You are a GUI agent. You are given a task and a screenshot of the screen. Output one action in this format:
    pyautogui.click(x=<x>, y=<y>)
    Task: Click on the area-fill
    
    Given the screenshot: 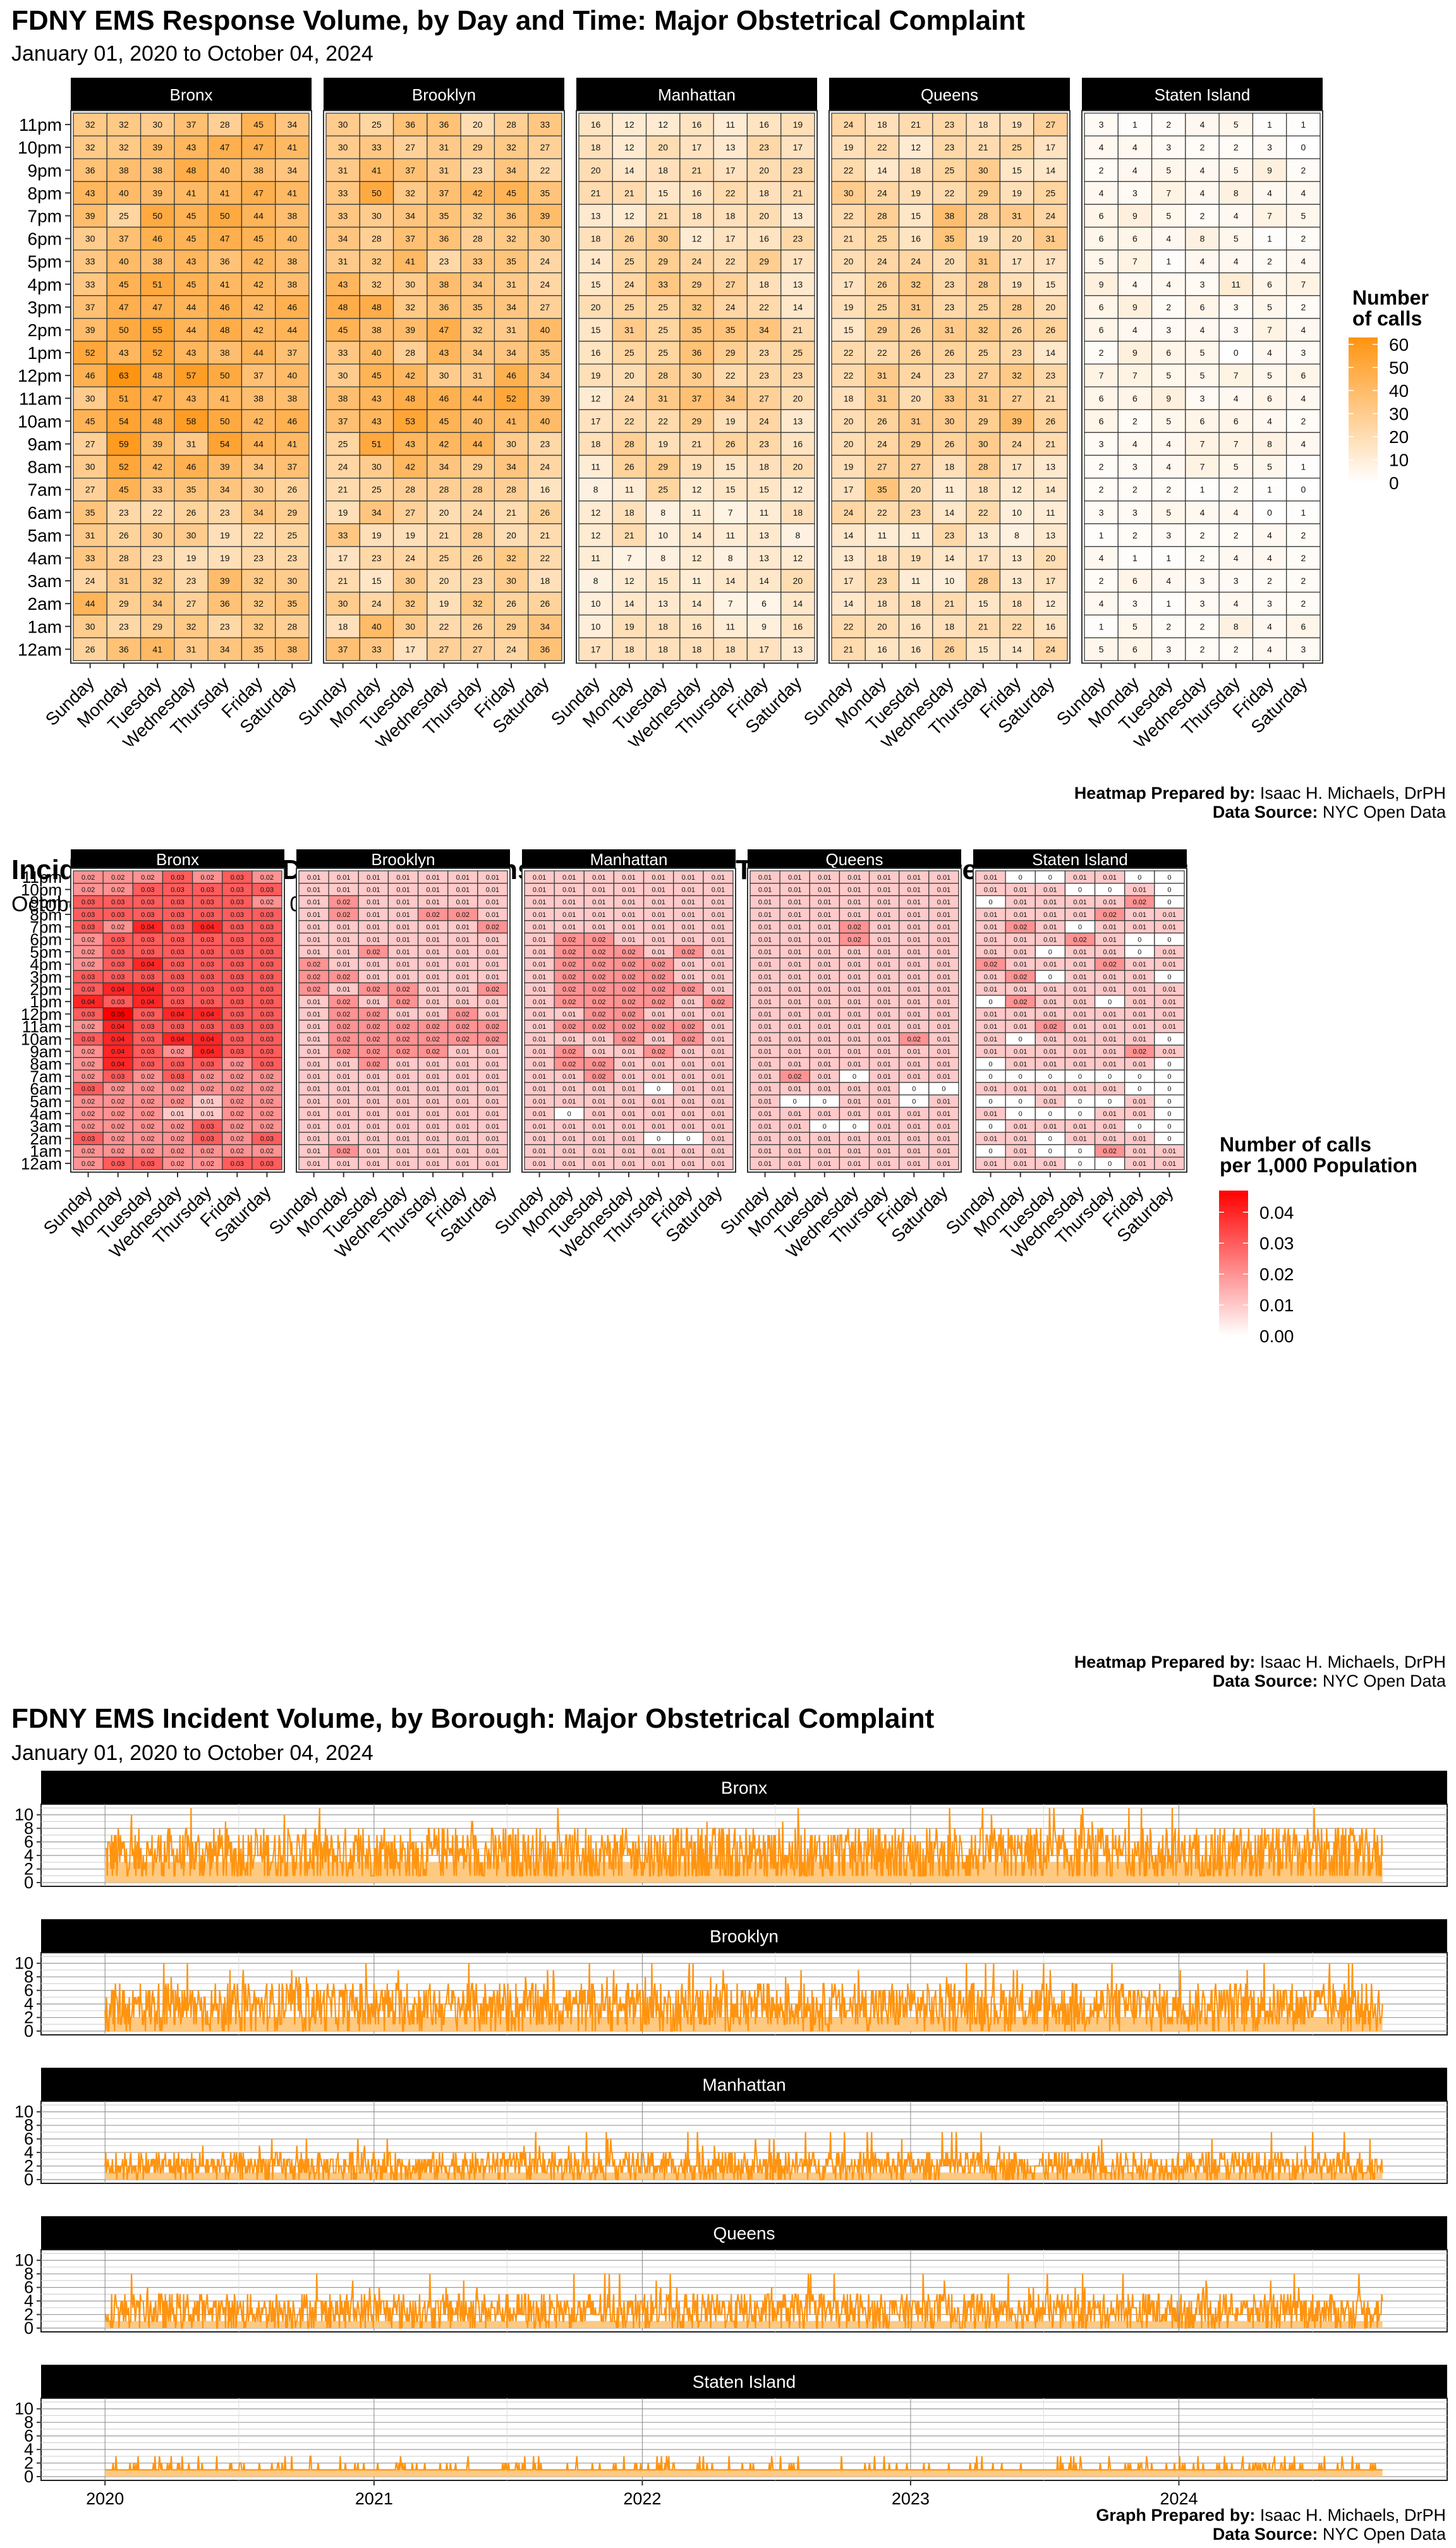 What is the action you would take?
    pyautogui.click(x=744, y=2473)
    